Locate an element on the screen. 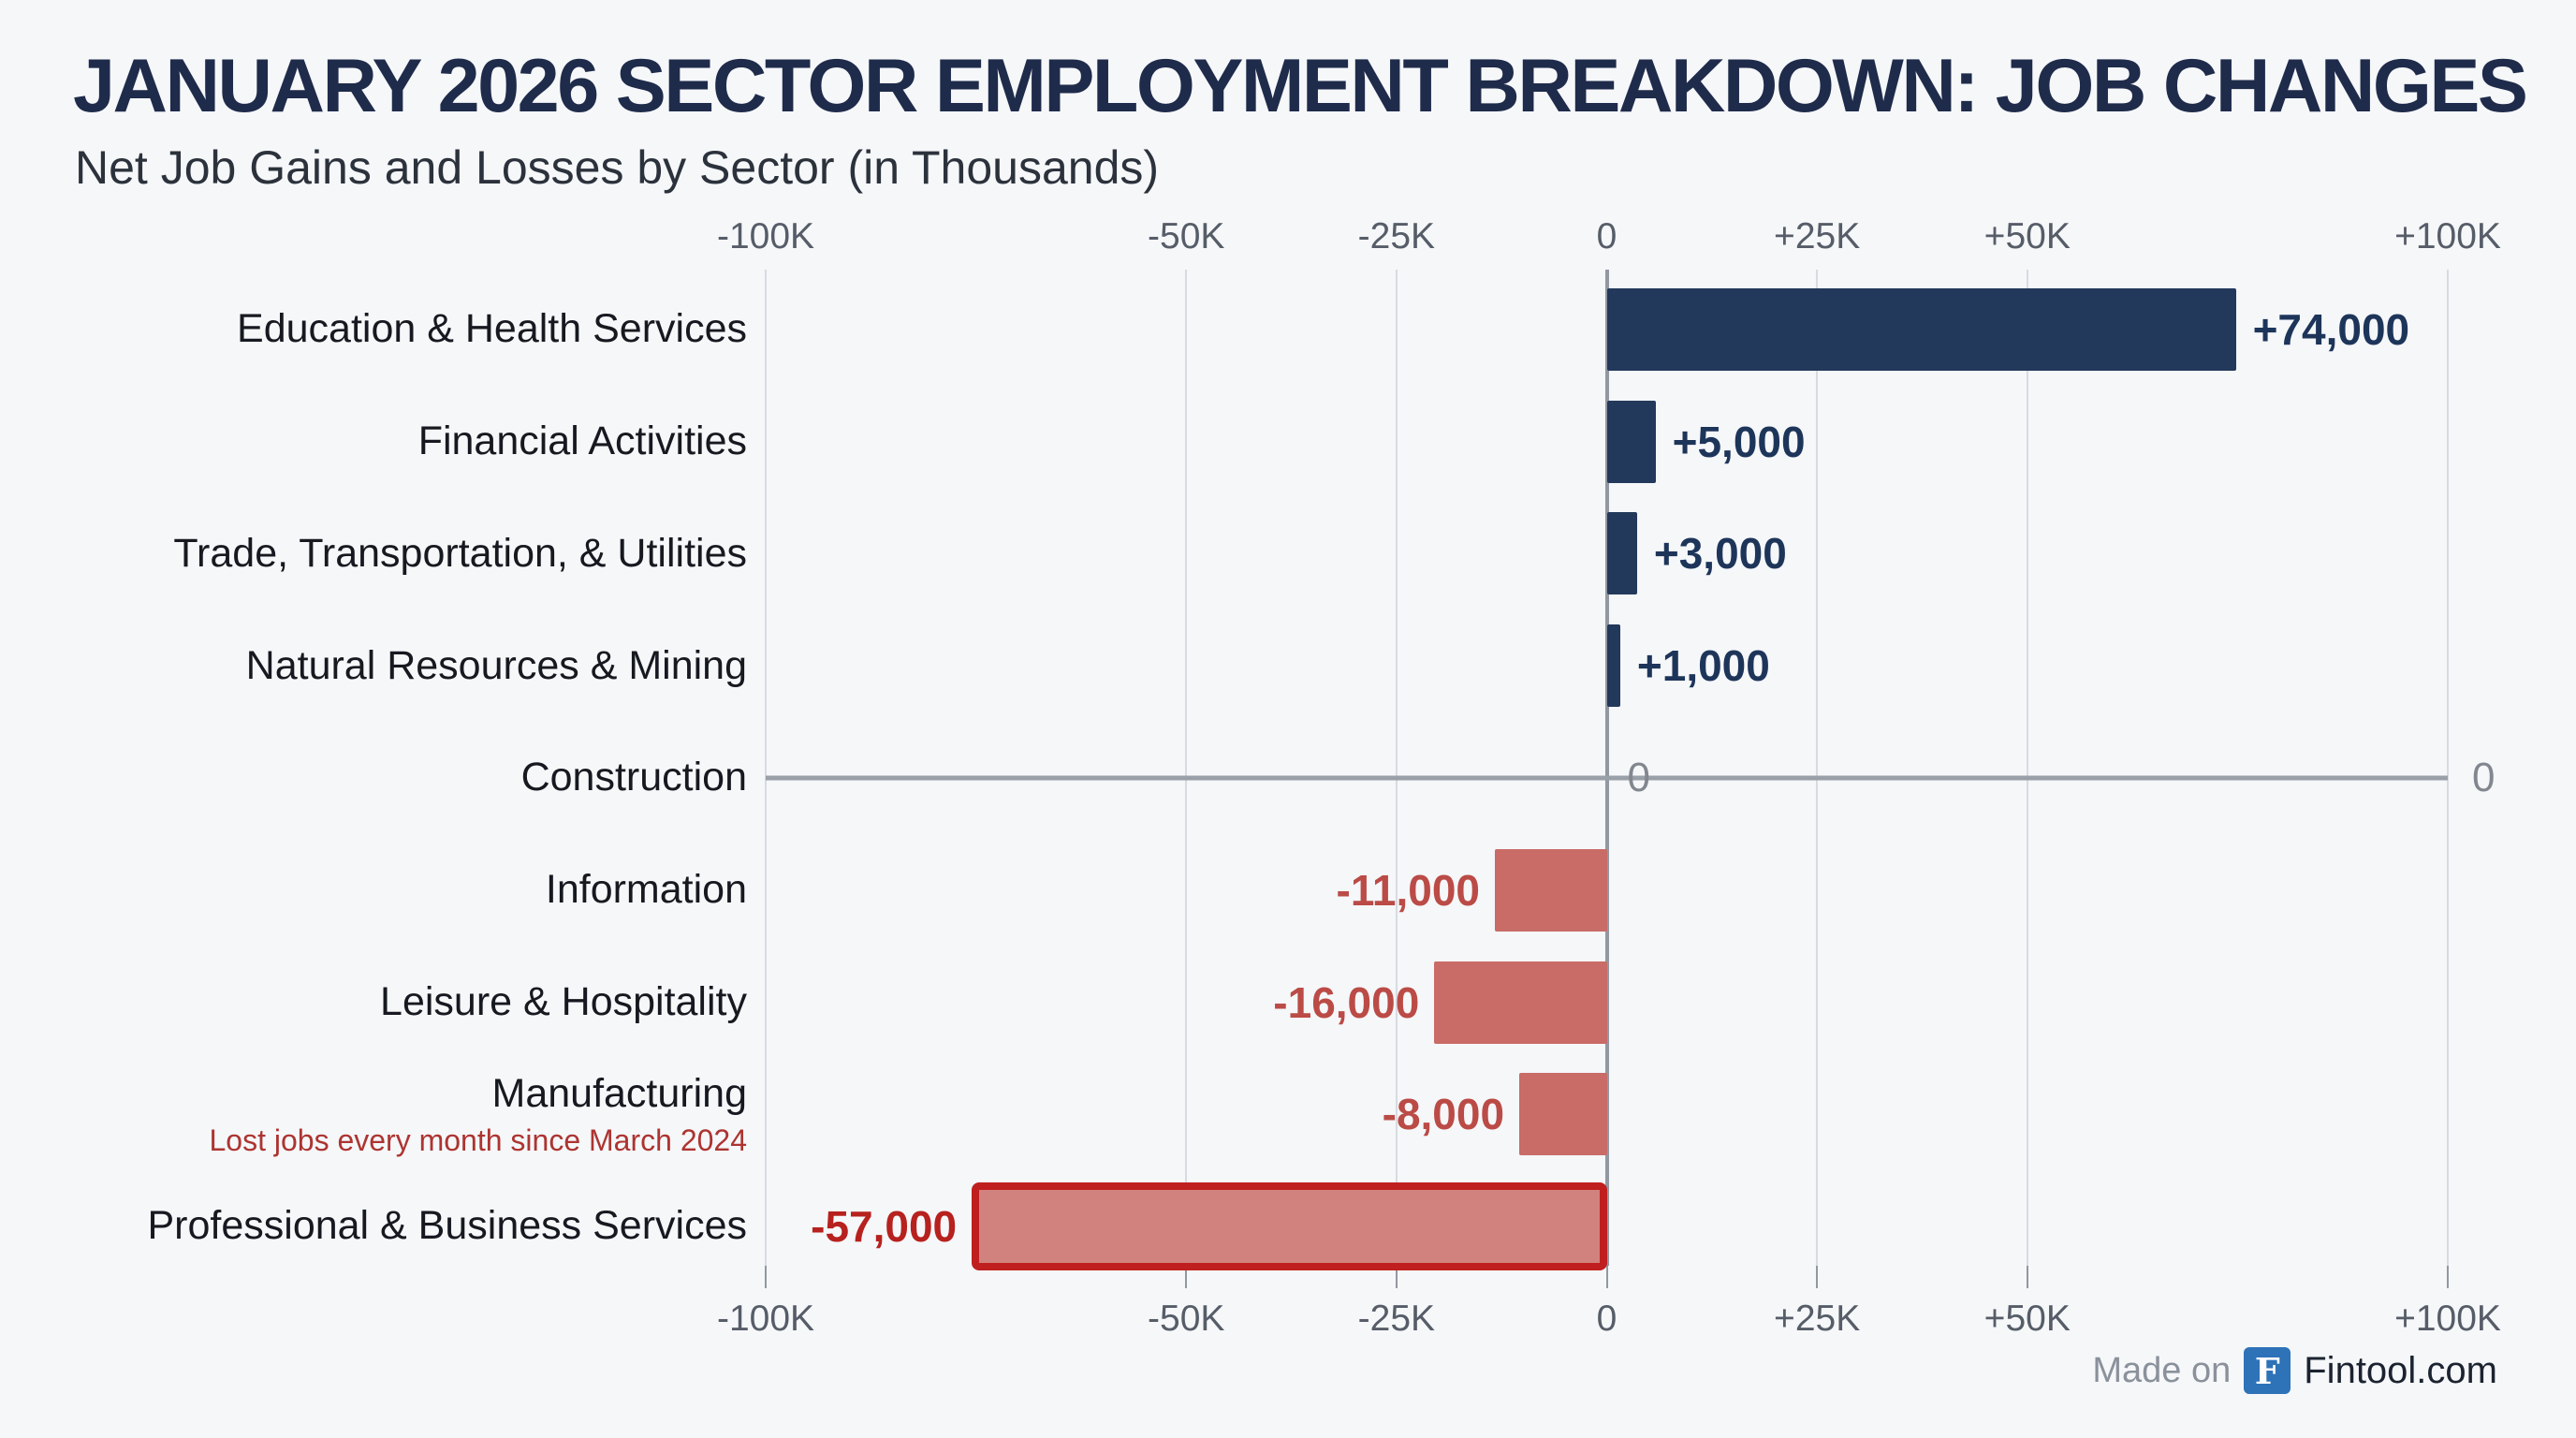 This screenshot has width=2576, height=1438. bar-financial-activities is located at coordinates (1631, 441).